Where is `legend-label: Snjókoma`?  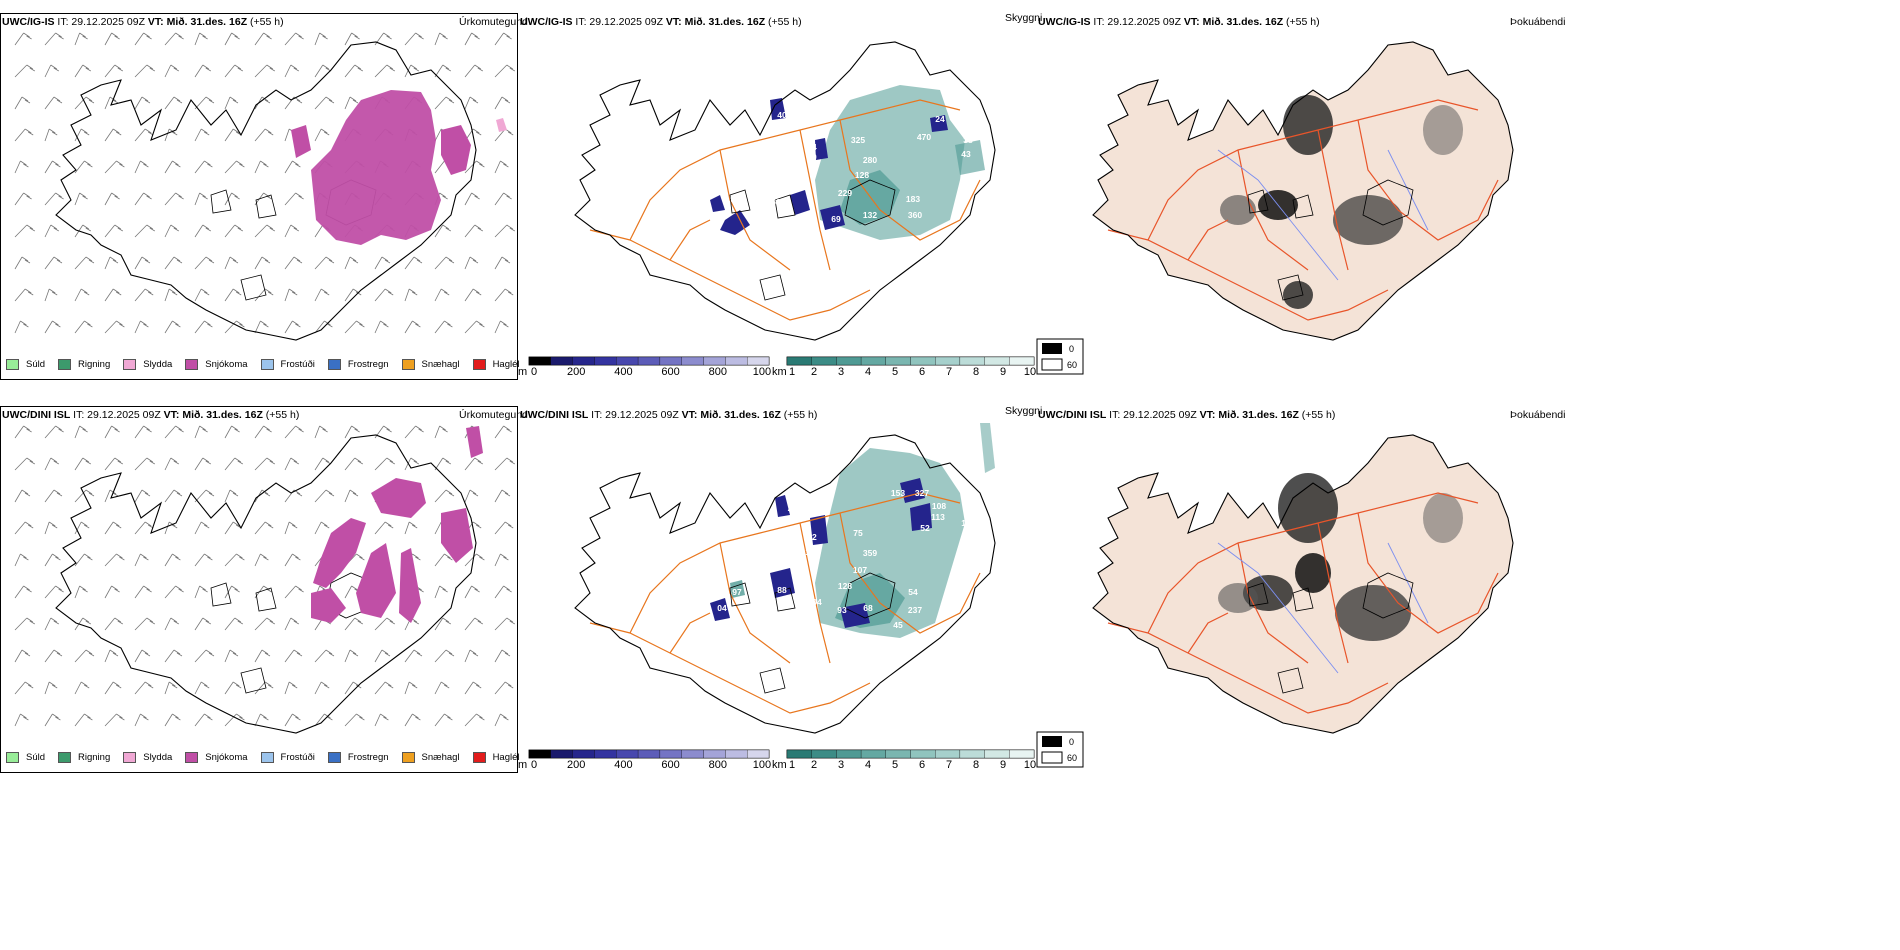
legend-label: Snjókoma is located at coordinates (226, 757).